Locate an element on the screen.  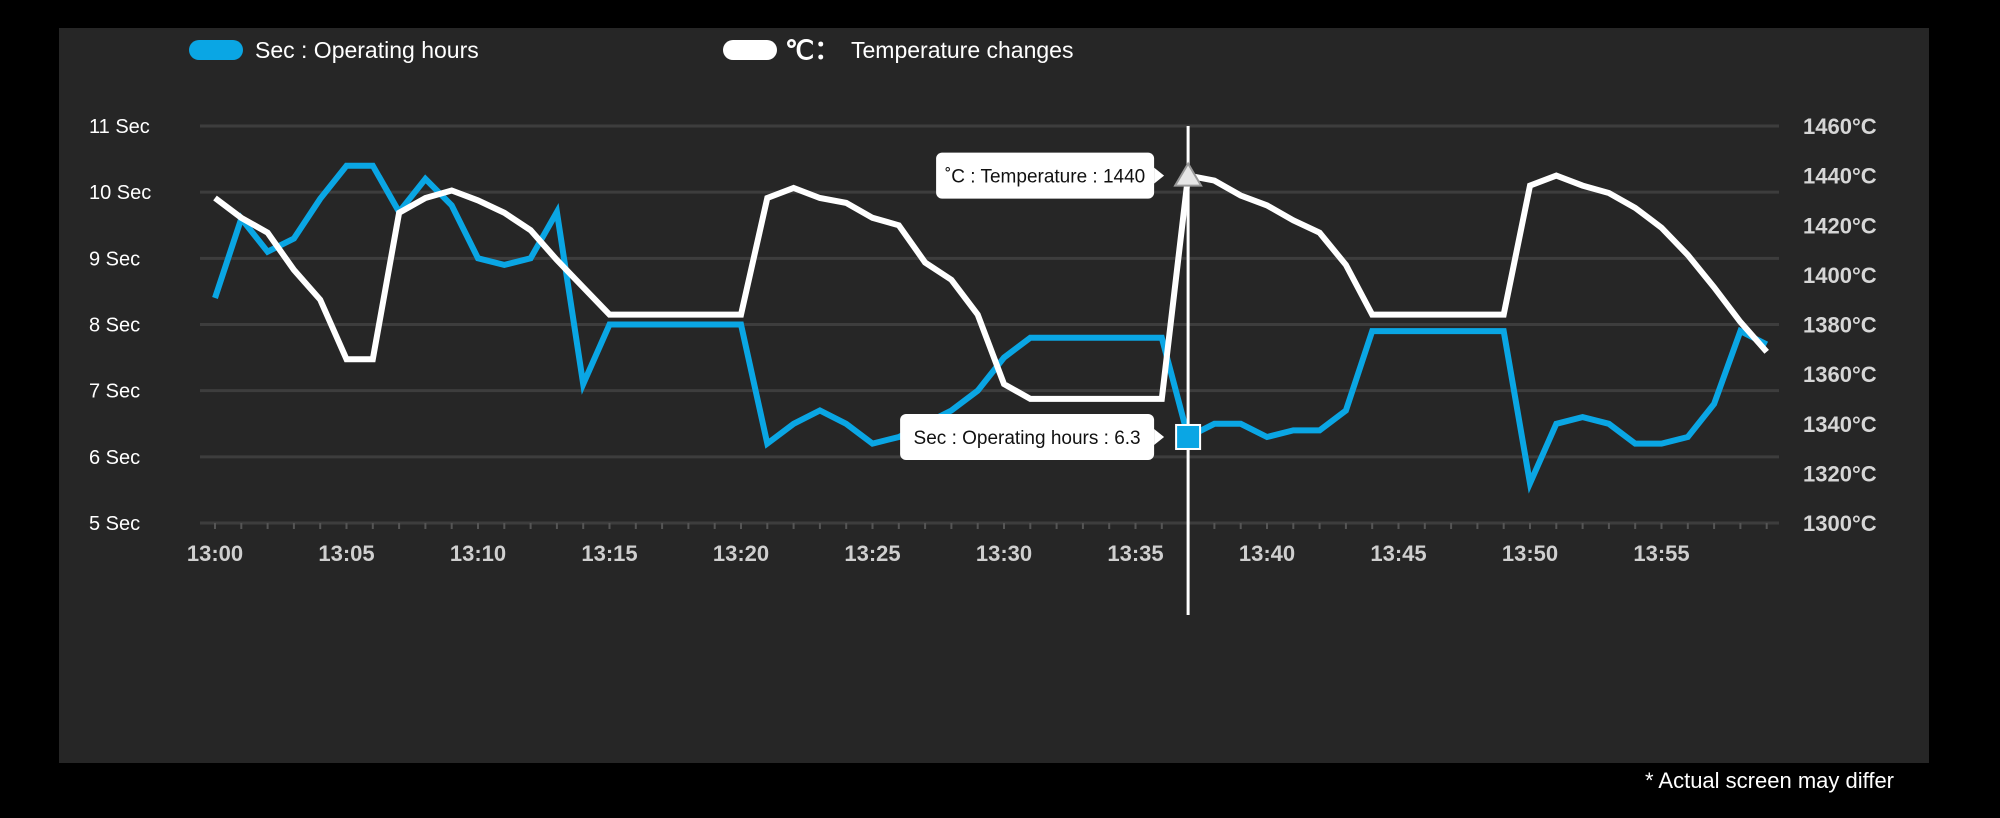
tooltip-arrow-operating is located at coordinates (1159, 436).